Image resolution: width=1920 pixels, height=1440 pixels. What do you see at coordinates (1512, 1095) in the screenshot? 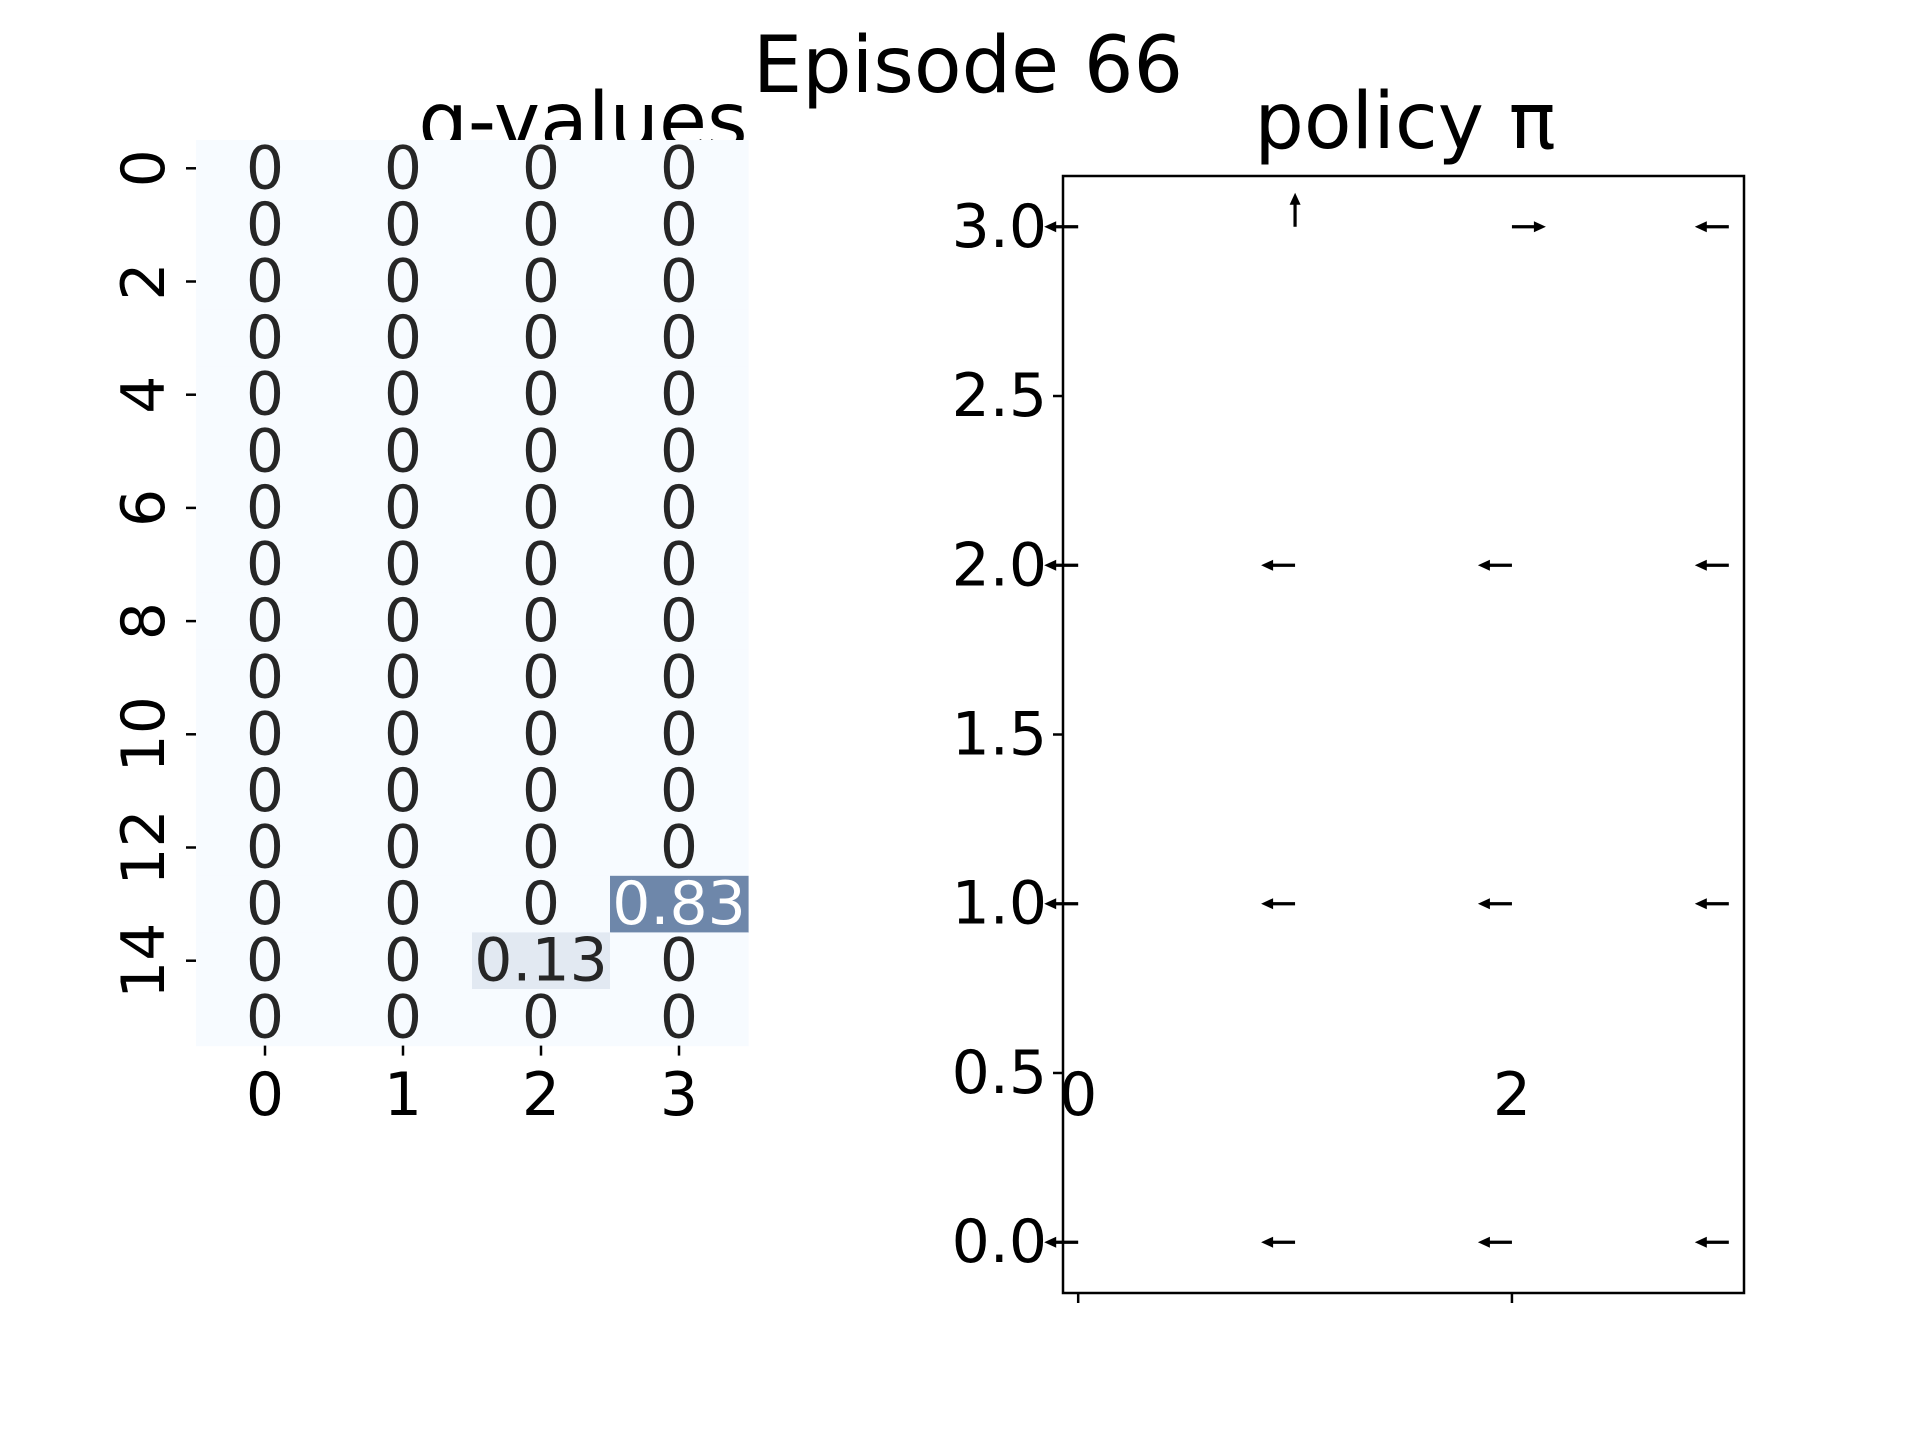
I see `policy-x-tick-label: 2` at bounding box center [1512, 1095].